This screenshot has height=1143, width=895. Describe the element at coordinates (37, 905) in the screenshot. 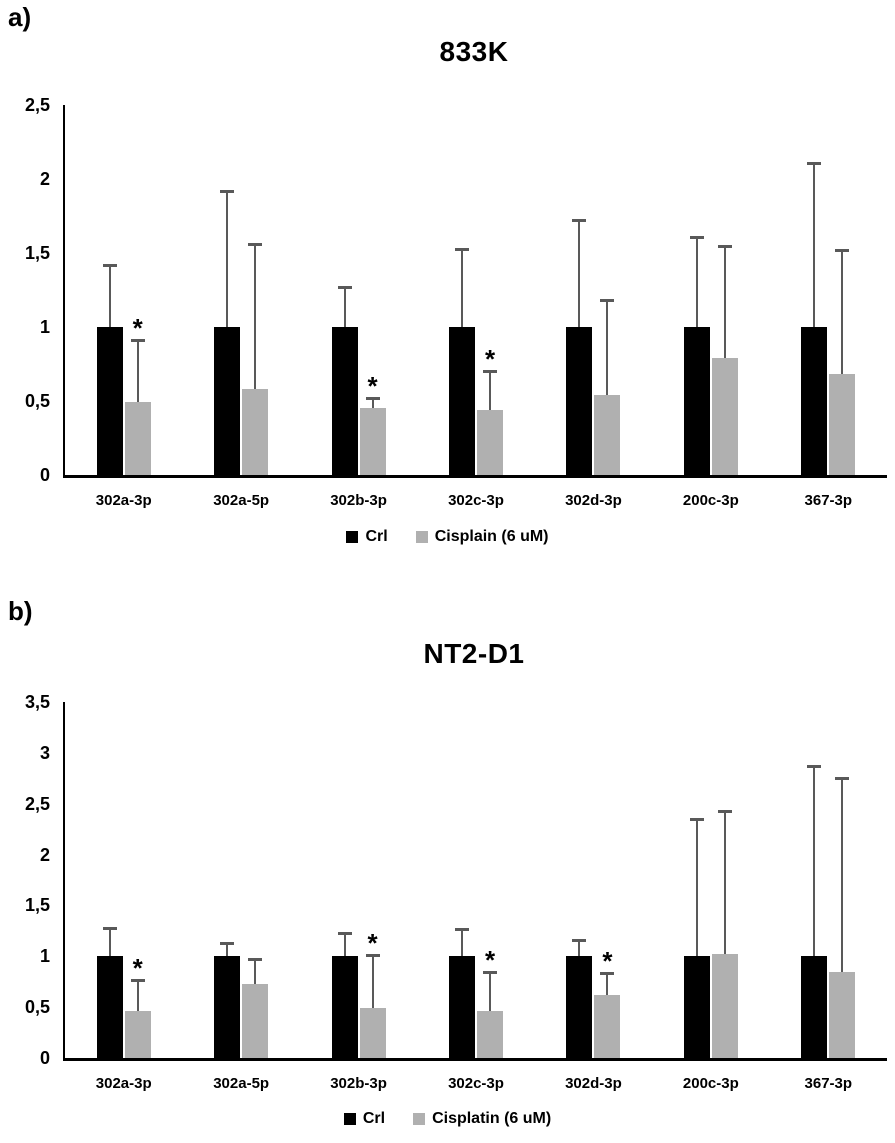

I see `y-tick-label: 1,5` at that location.